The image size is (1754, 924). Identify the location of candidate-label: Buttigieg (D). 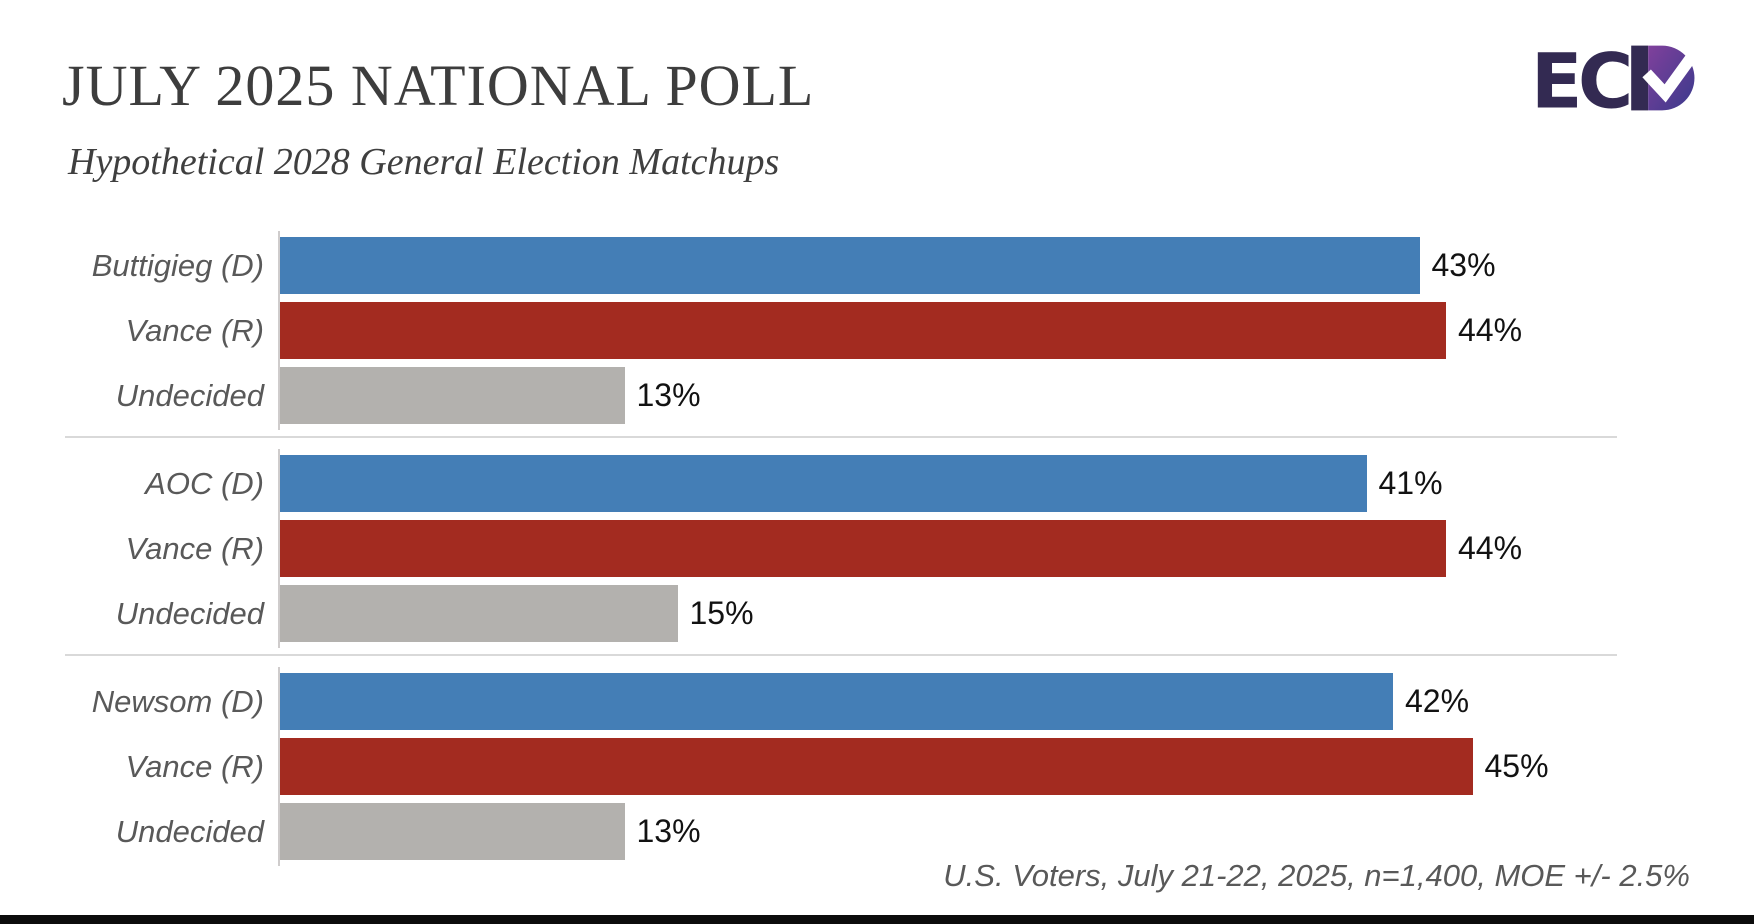
(177, 265).